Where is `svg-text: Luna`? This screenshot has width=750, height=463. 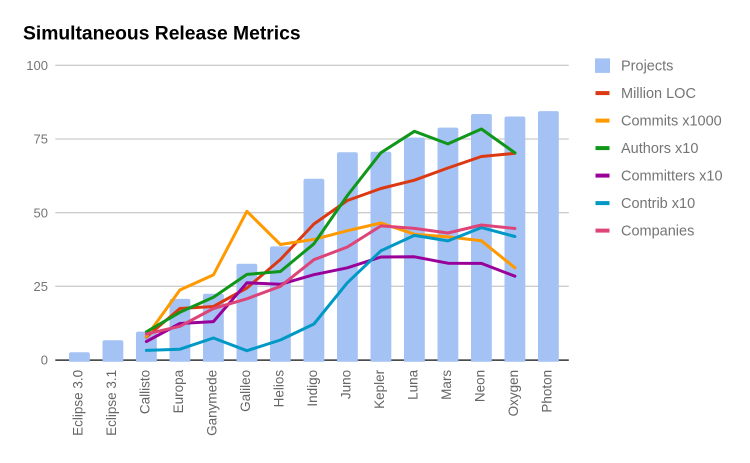 svg-text: Luna is located at coordinates (413, 384).